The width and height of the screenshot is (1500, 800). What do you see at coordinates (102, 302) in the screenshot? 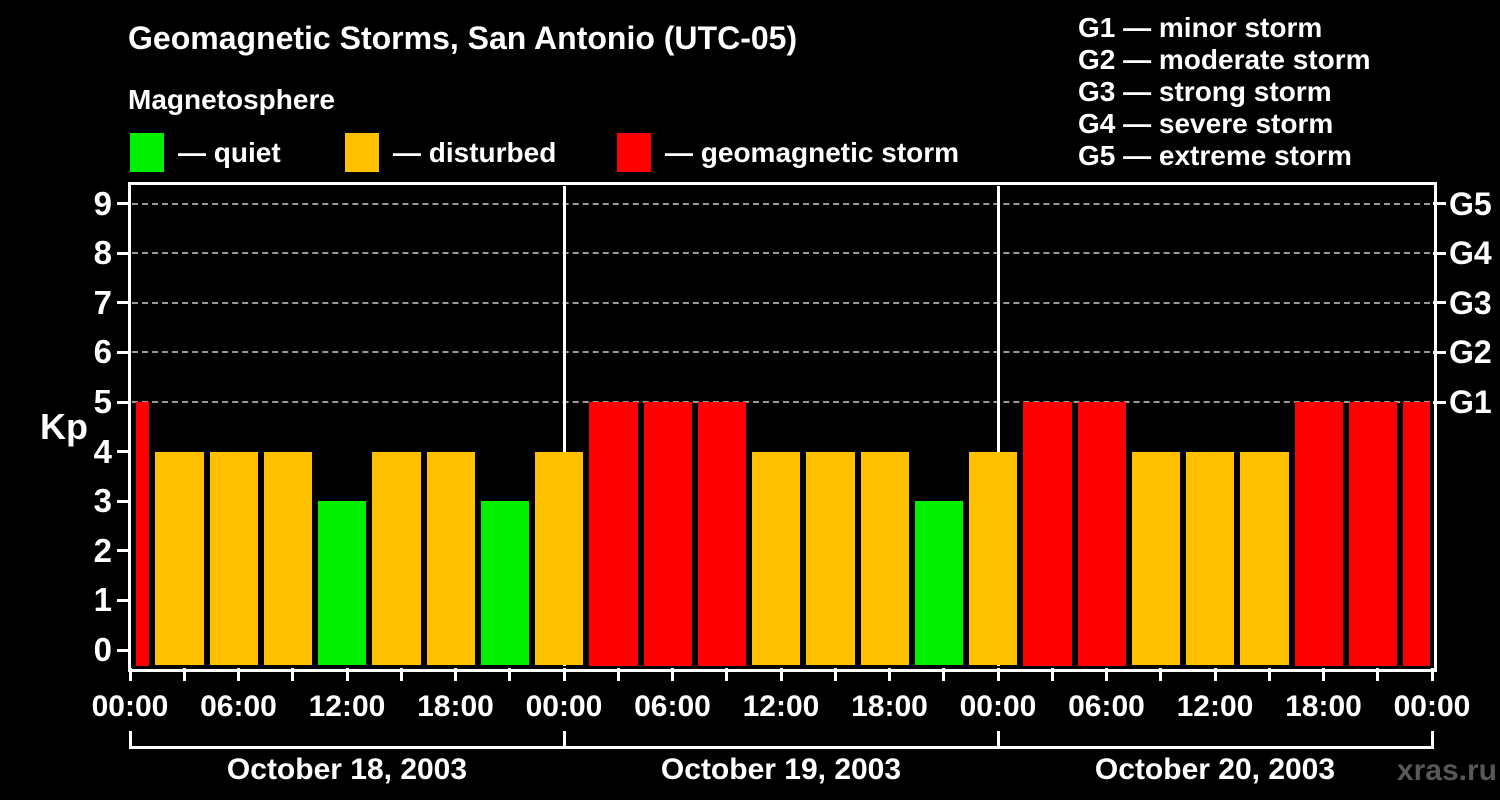
I see `y-axis-label: 7` at bounding box center [102, 302].